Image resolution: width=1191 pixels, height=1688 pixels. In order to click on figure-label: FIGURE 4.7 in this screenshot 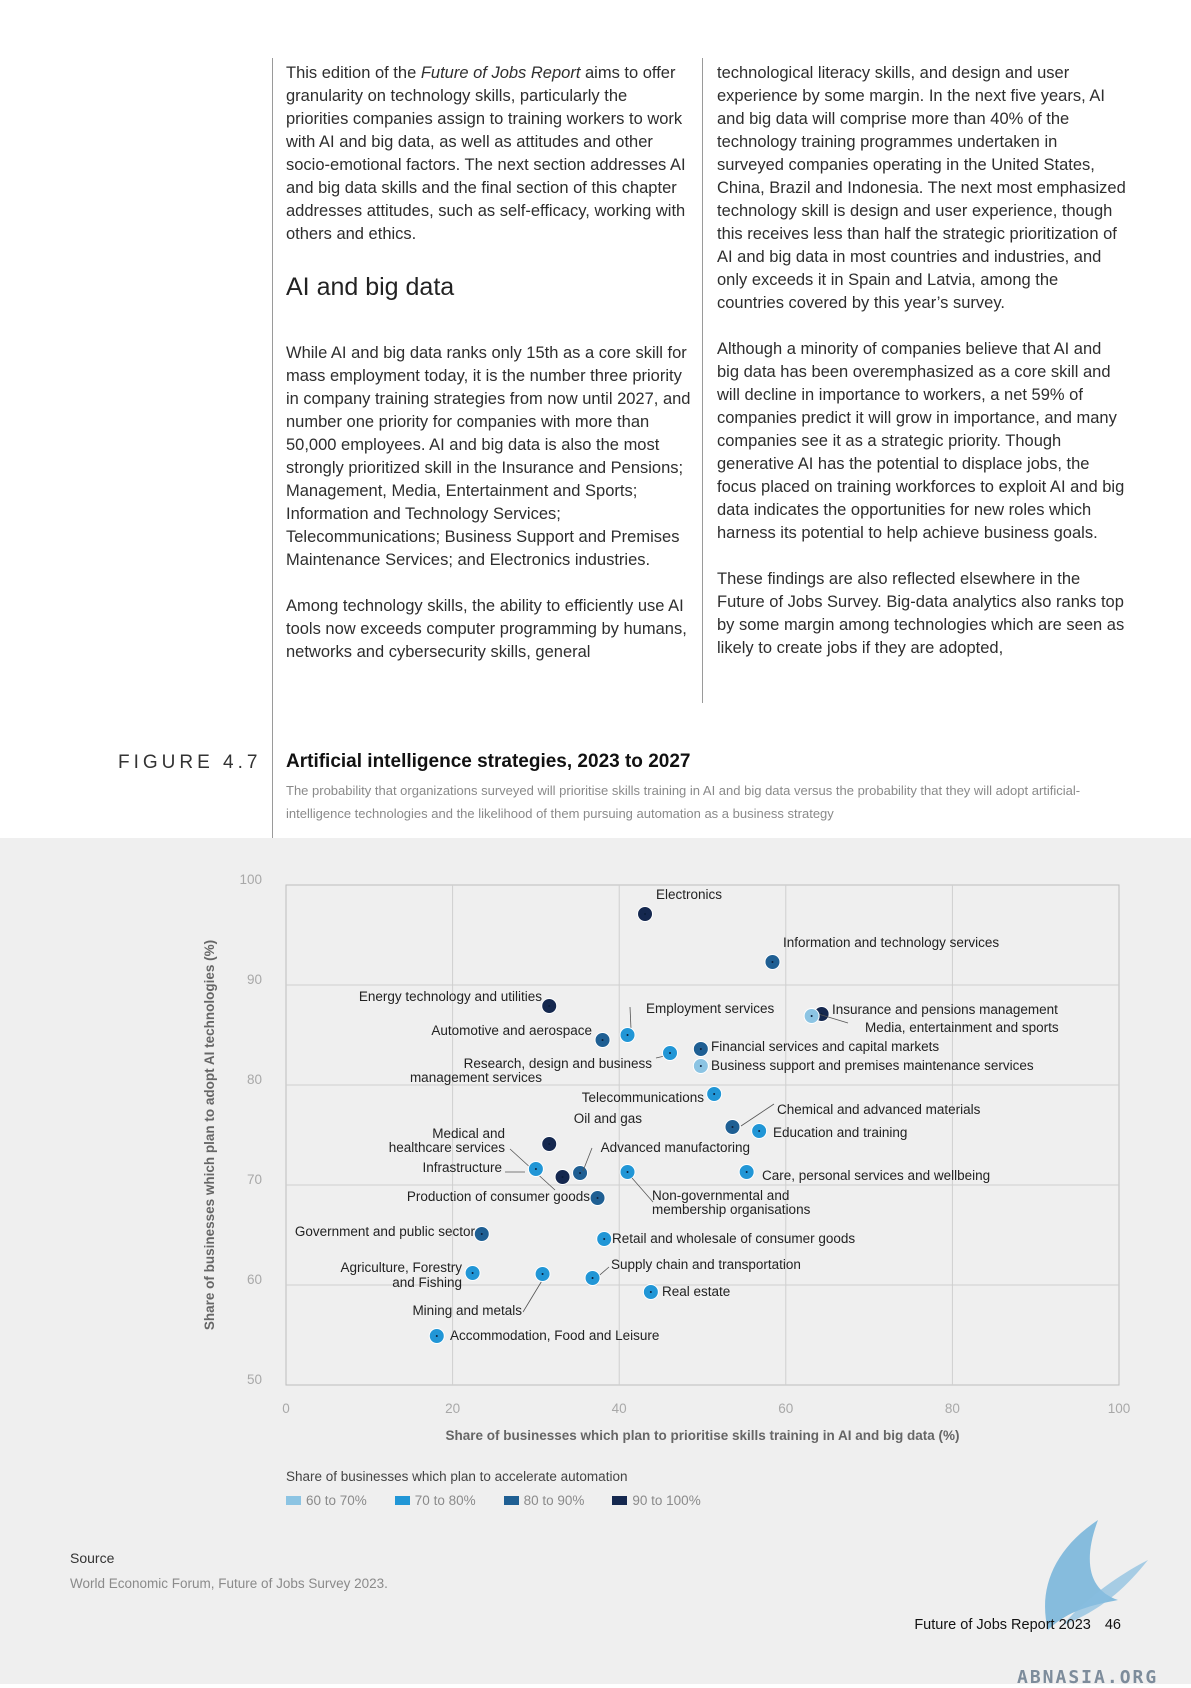, I will do `click(190, 762)`.